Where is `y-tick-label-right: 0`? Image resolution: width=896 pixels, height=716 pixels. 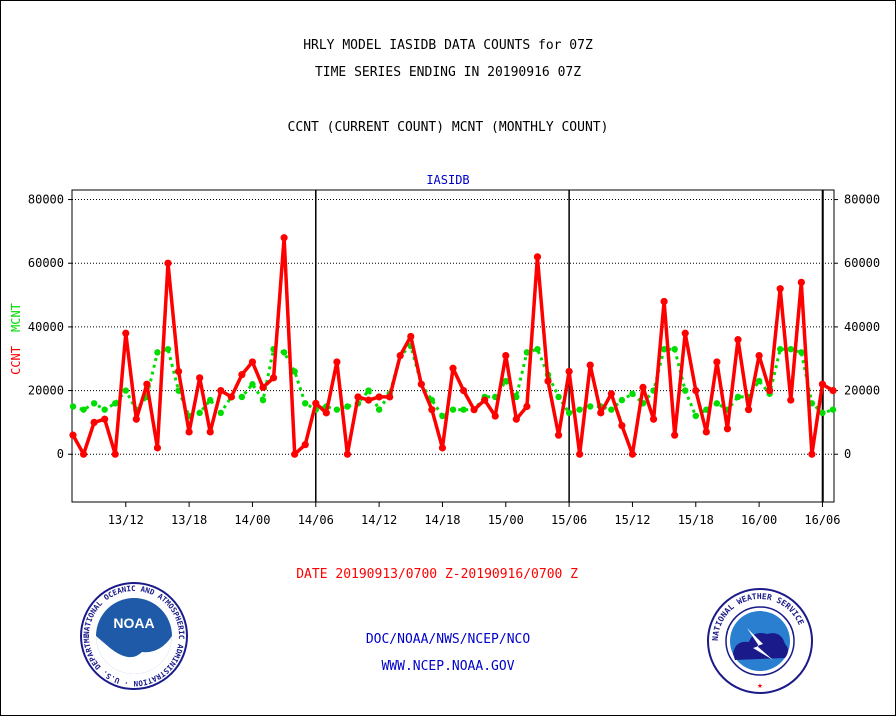
y-tick-label-right: 0 is located at coordinates (847, 454).